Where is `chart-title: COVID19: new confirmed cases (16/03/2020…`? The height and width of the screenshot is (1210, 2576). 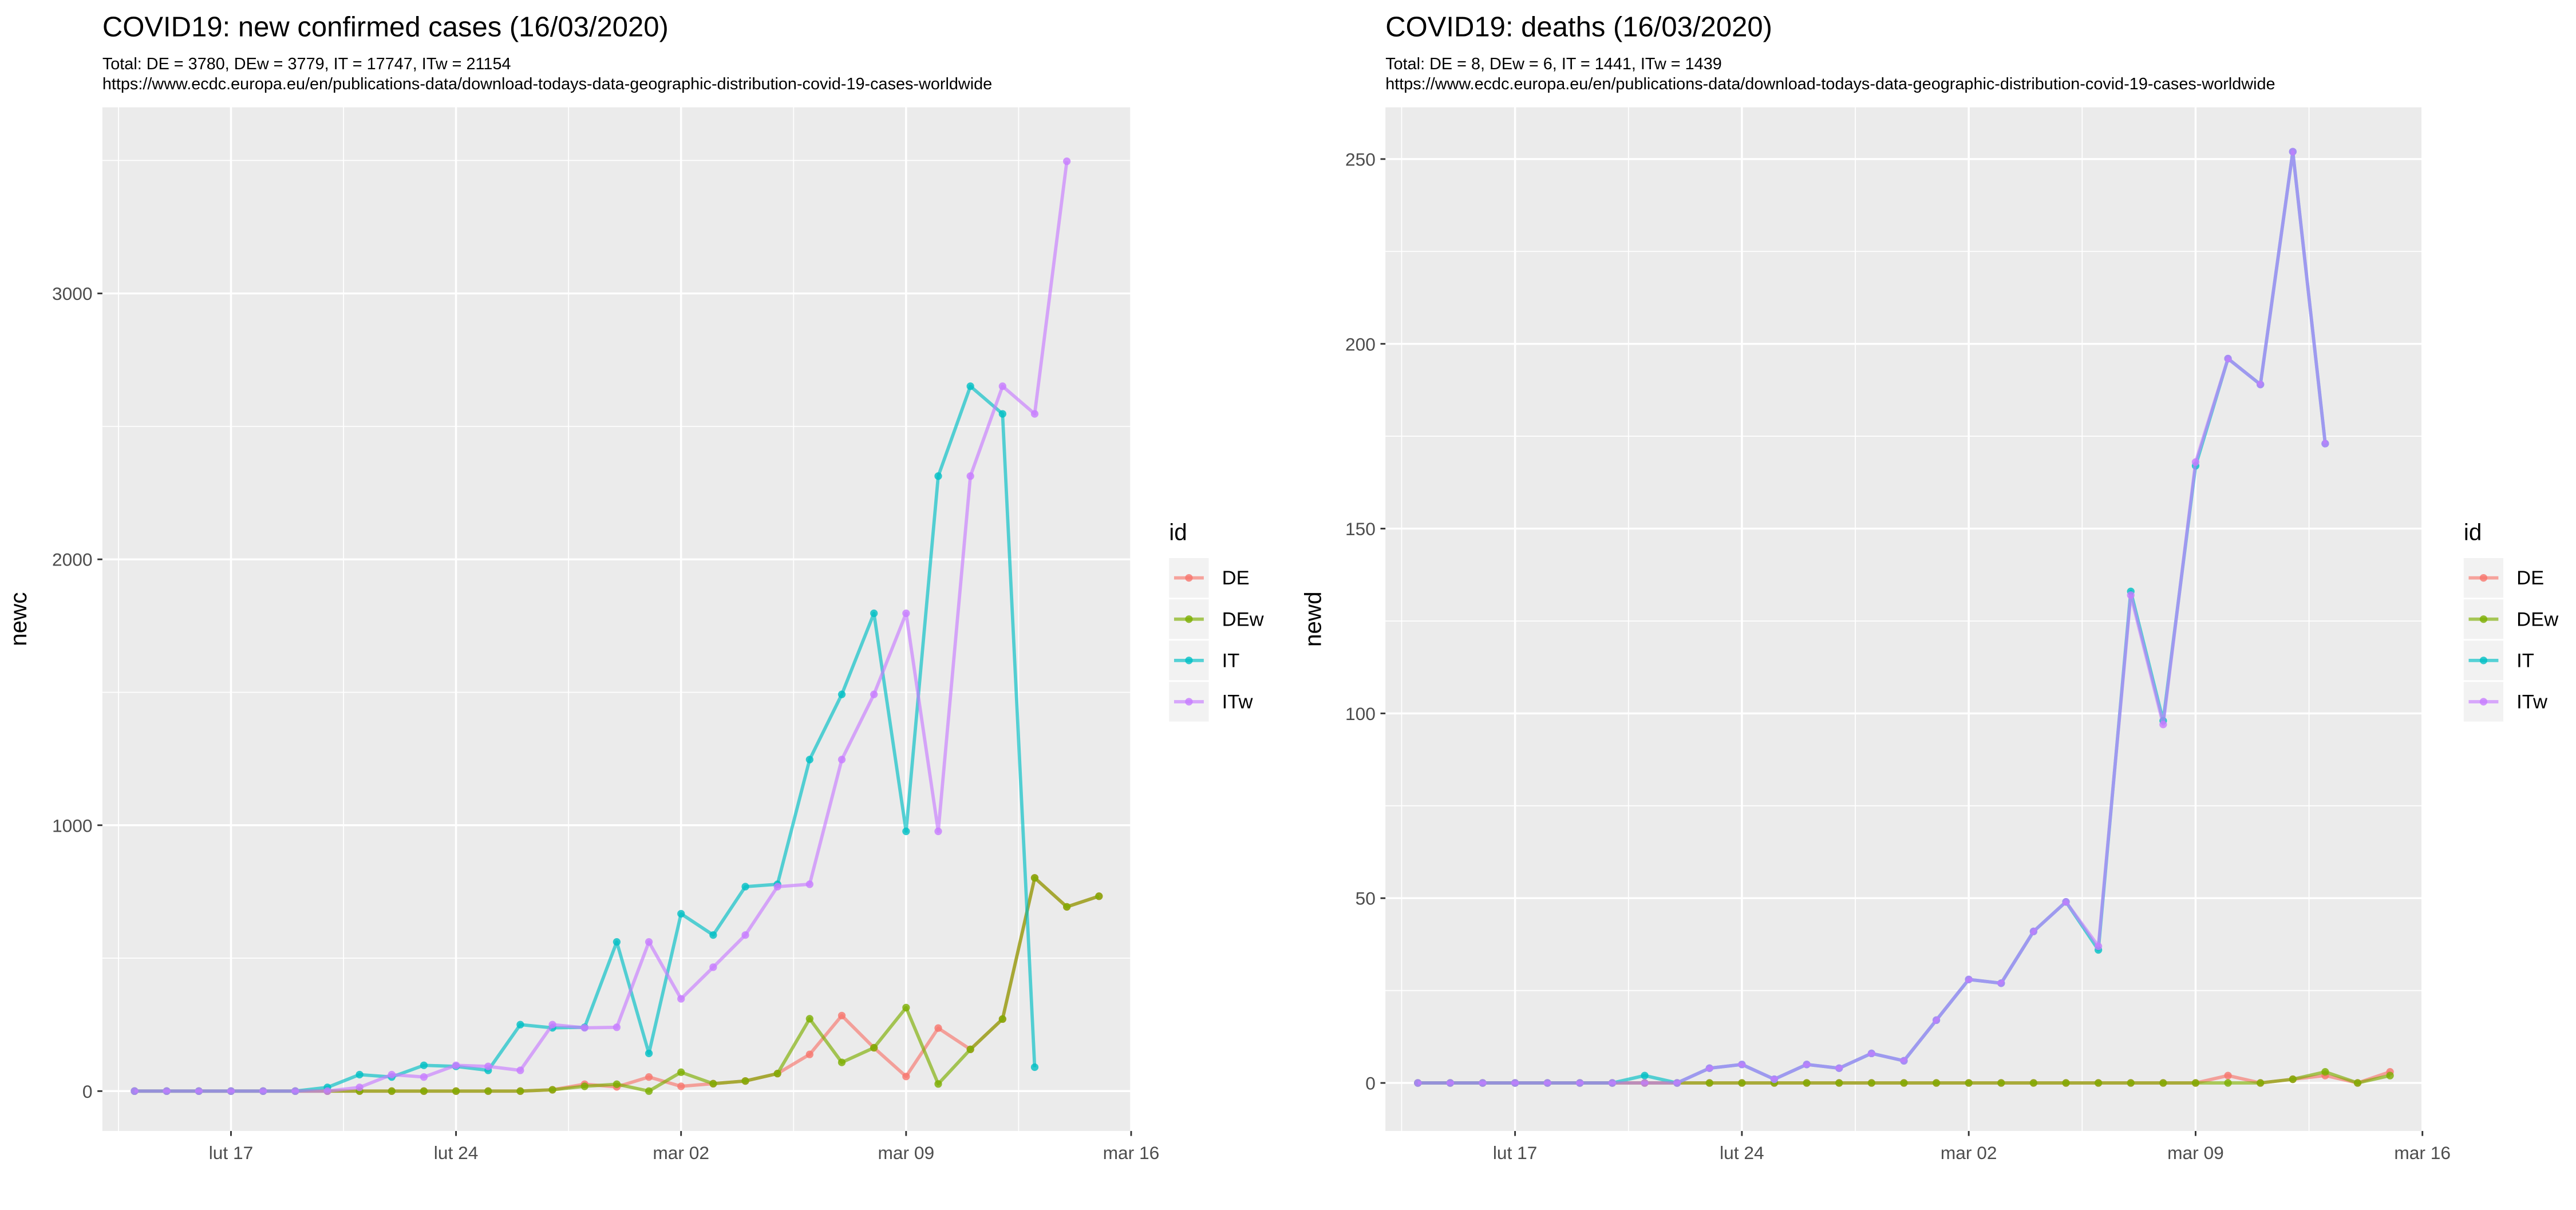 chart-title: COVID19: new confirmed cases (16/03/2020… is located at coordinates (385, 27).